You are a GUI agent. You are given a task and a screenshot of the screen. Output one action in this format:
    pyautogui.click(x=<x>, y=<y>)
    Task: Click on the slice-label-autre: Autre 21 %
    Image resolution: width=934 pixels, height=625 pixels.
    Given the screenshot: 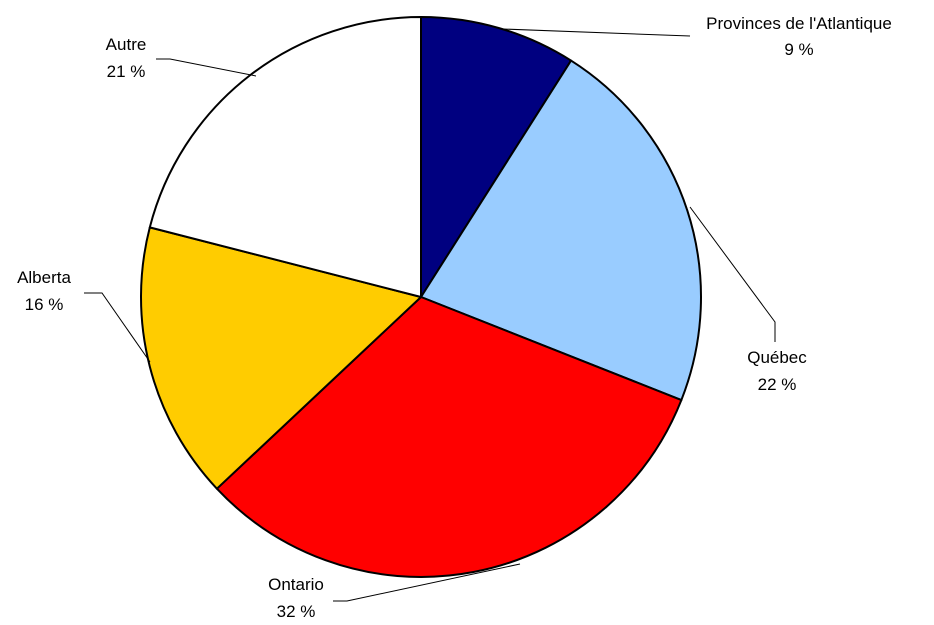 What is the action you would take?
    pyautogui.click(x=126, y=58)
    